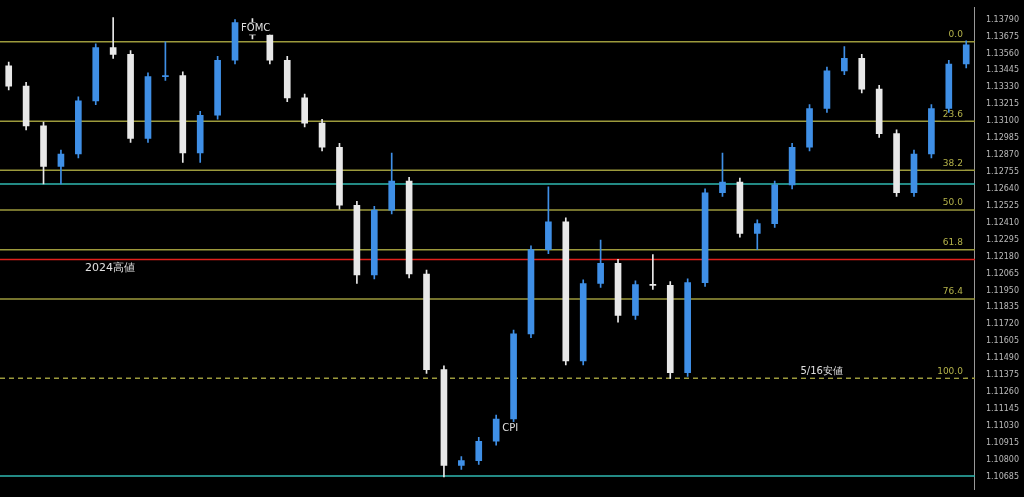  Describe the element at coordinates (1002, 442) in the screenshot. I see `y-tick-label: 1.10915` at that location.